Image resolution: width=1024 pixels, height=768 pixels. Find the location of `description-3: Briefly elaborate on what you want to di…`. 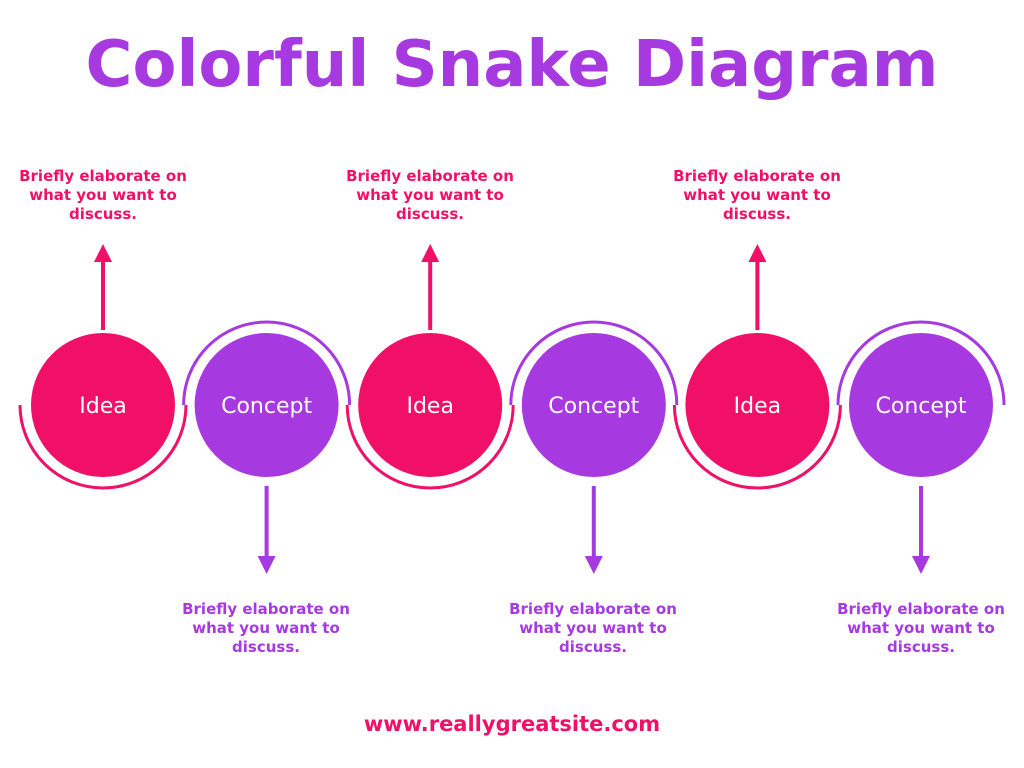

description-3: Briefly elaborate on what you want to di… is located at coordinates (430, 195).